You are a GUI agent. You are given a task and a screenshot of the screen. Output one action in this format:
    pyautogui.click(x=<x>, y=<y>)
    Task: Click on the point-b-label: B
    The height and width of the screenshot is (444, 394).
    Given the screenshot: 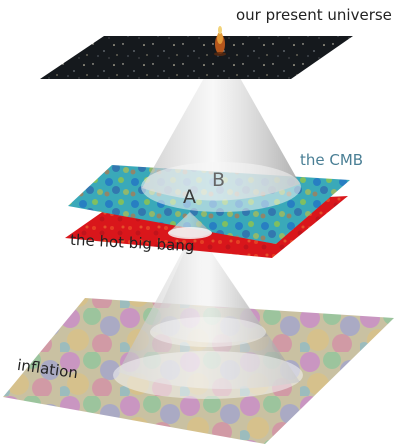 What is the action you would take?
    pyautogui.click(x=219, y=180)
    